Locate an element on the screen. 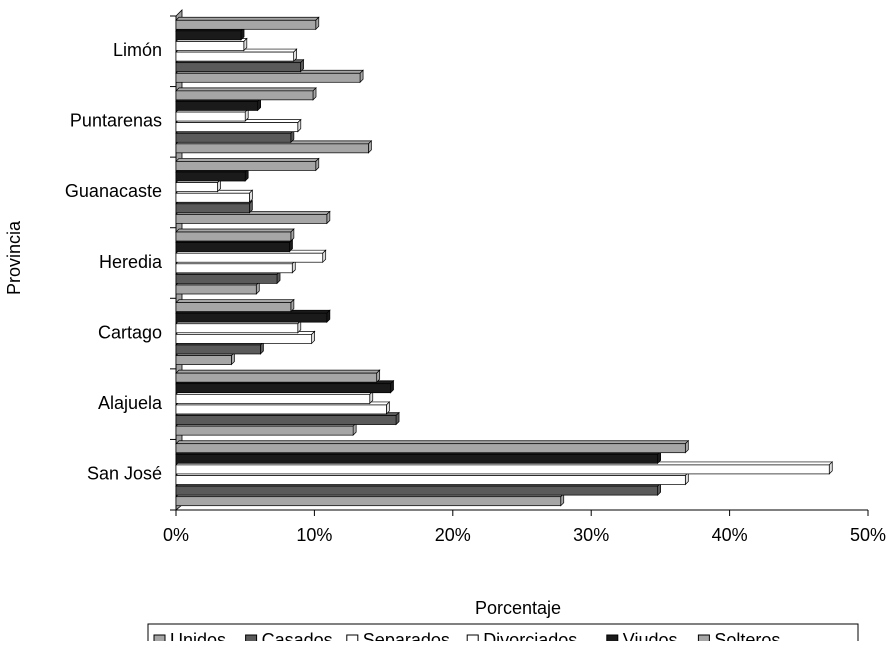 The width and height of the screenshot is (895, 646). y-tick-label: Limón is located at coordinates (137, 50).